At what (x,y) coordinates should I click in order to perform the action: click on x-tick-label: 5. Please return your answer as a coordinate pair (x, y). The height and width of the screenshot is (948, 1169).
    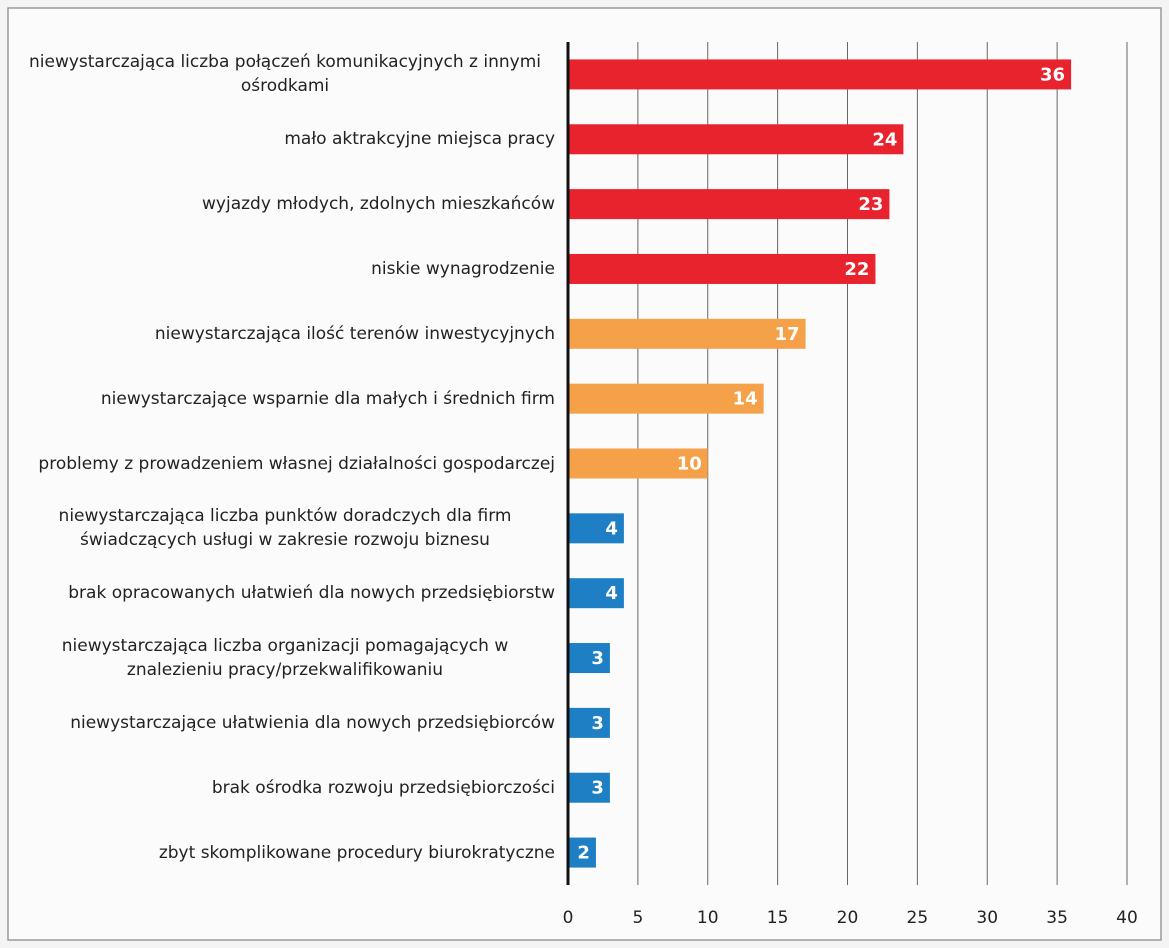
    Looking at the image, I should click on (637, 918).